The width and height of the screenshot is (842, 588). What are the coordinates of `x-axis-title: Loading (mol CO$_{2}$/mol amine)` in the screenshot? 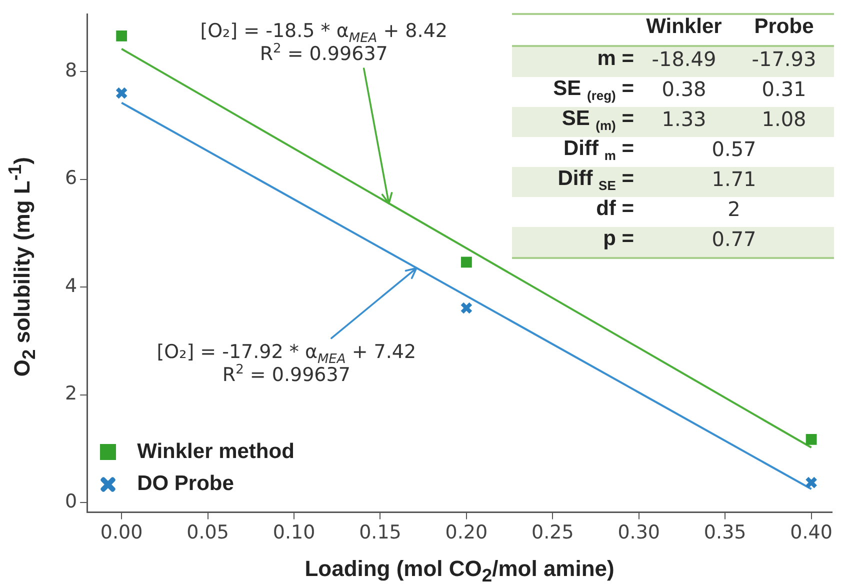 It's located at (460, 571).